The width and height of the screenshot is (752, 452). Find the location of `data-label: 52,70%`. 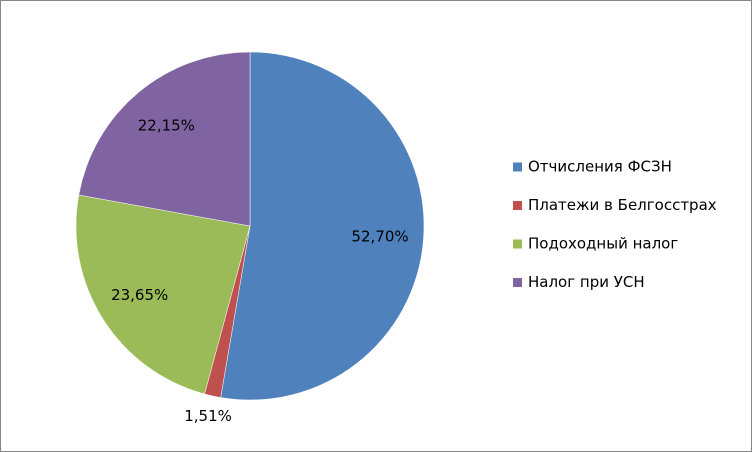

data-label: 52,70% is located at coordinates (379, 237).